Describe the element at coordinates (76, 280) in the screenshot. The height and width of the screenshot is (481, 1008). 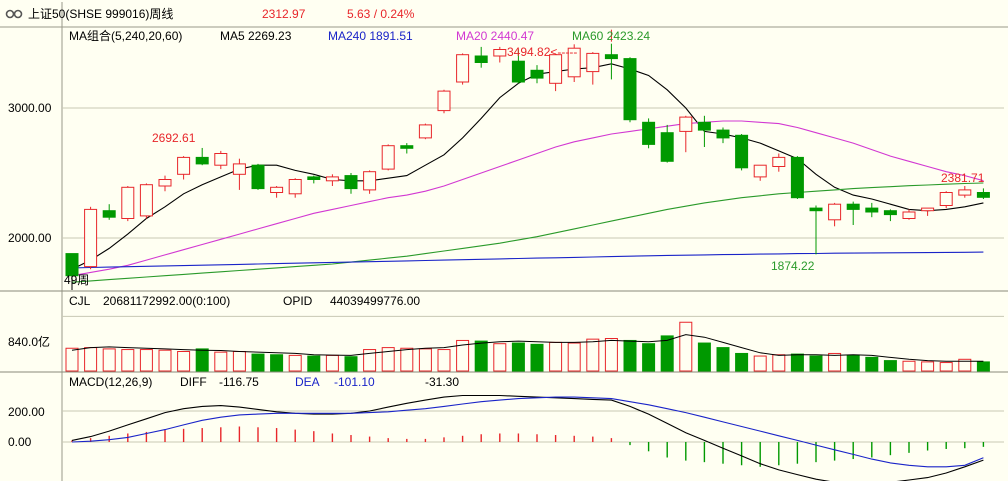
I see `period-label: 49周` at that location.